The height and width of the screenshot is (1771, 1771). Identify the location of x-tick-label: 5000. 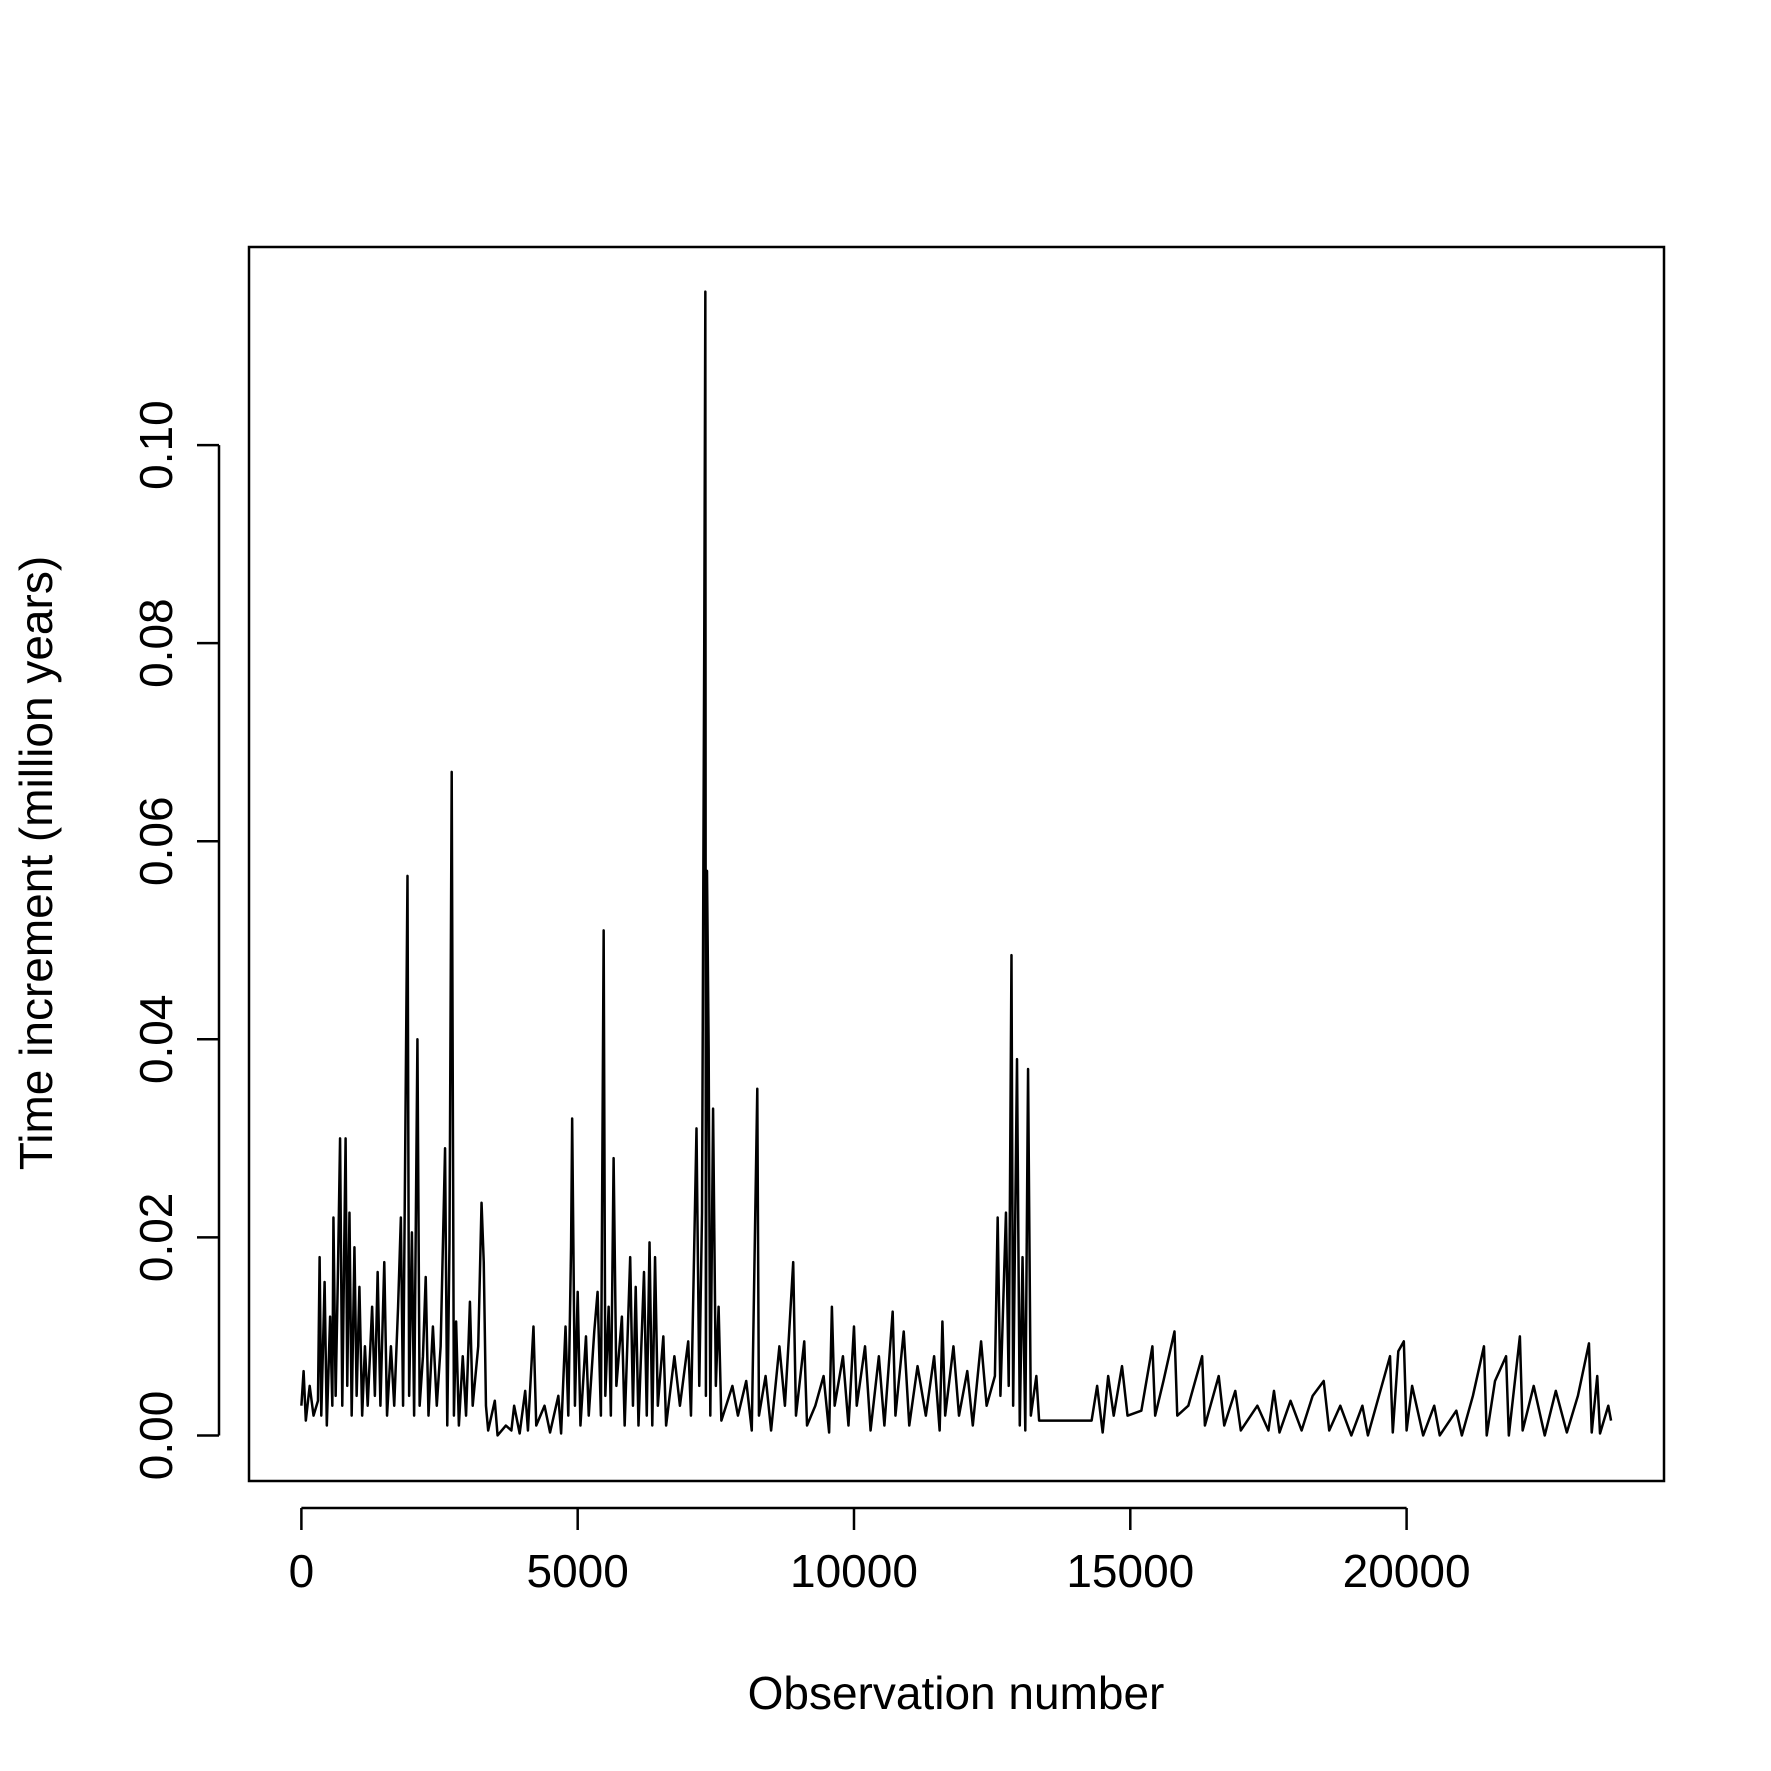
(578, 1571).